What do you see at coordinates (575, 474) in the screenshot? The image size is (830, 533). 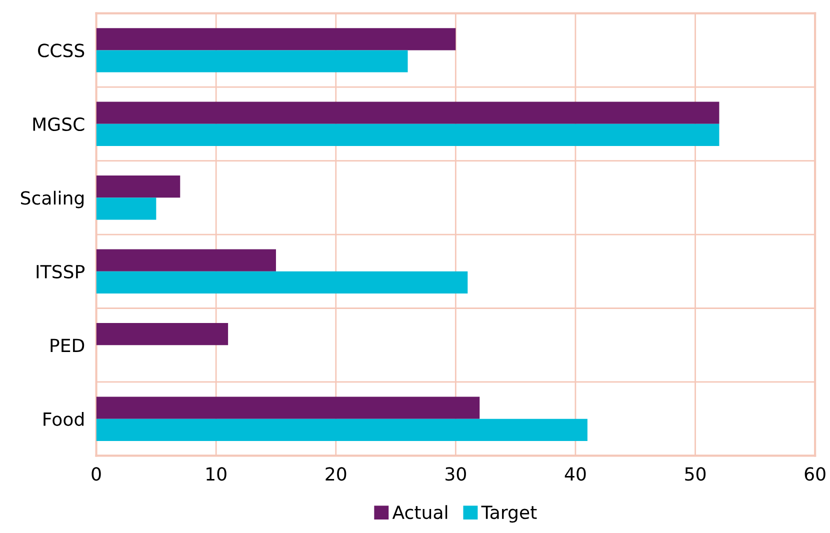 I see `x-tick-label: 40` at bounding box center [575, 474].